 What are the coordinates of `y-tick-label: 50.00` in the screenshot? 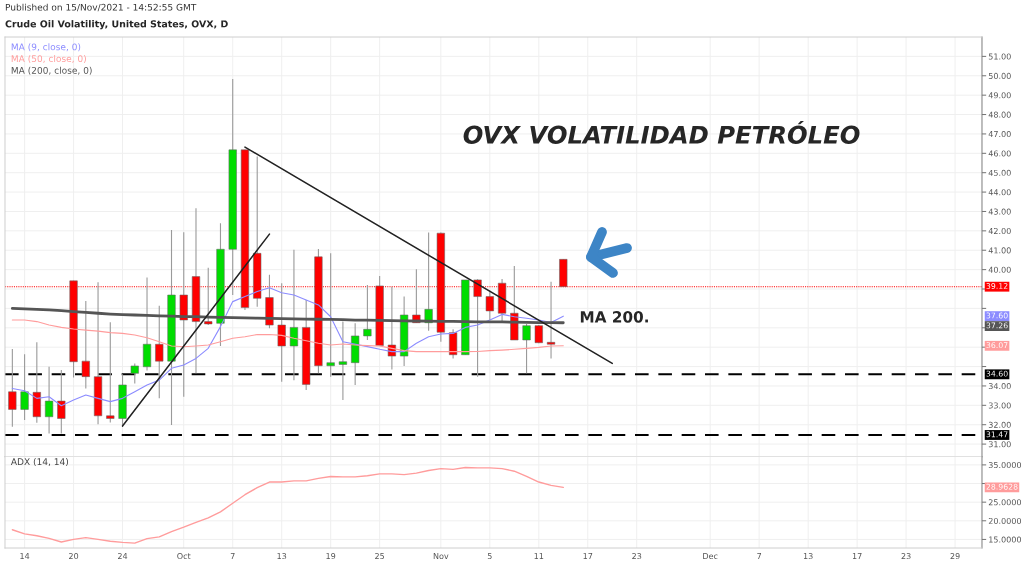 It's located at (999, 75).